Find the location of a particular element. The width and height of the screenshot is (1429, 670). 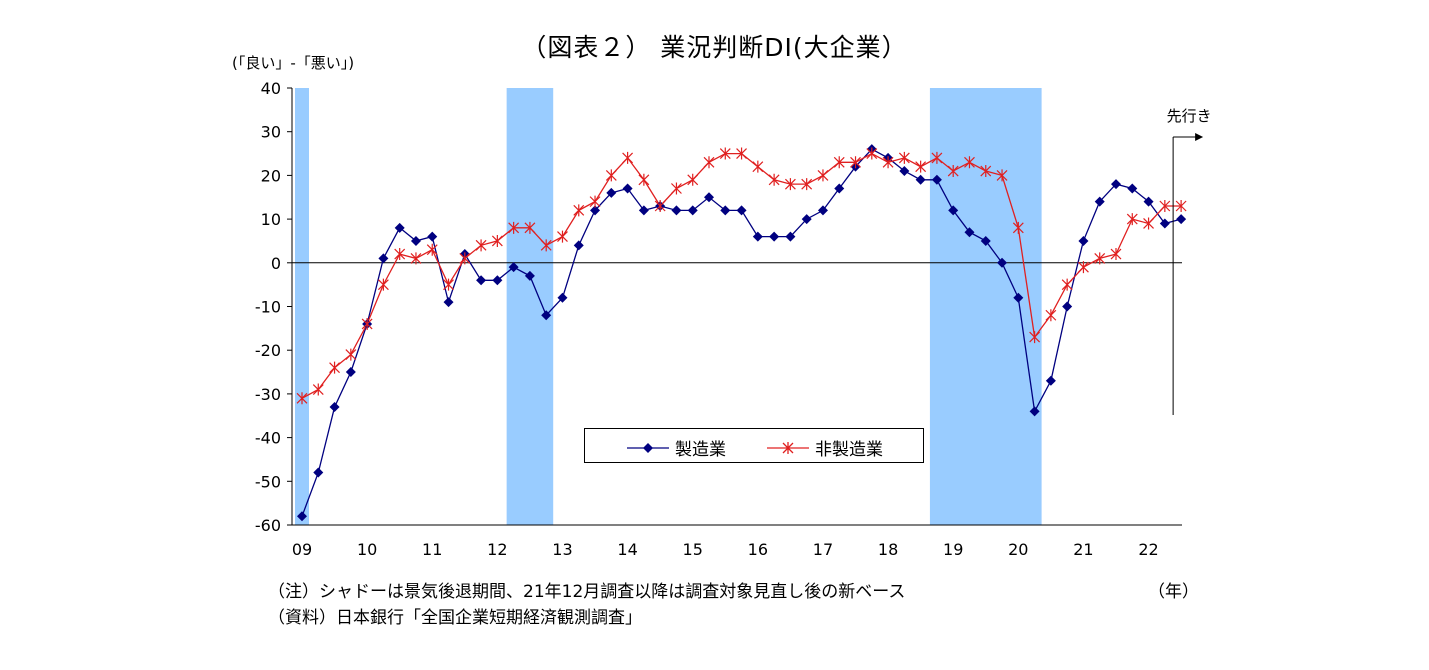

y-tick-label: -40 is located at coordinates (268, 438).